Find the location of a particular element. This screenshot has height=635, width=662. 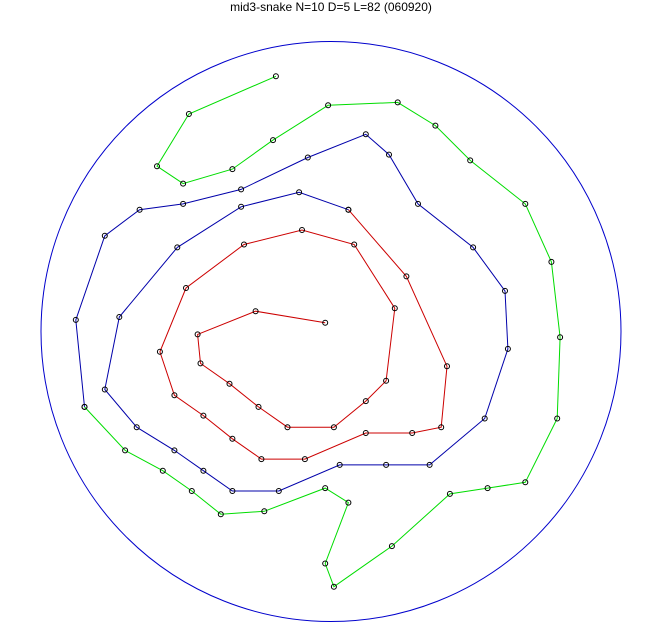

chart-title: mid3-snake N=10 D=5 L=82 (060920) is located at coordinates (331, 7).